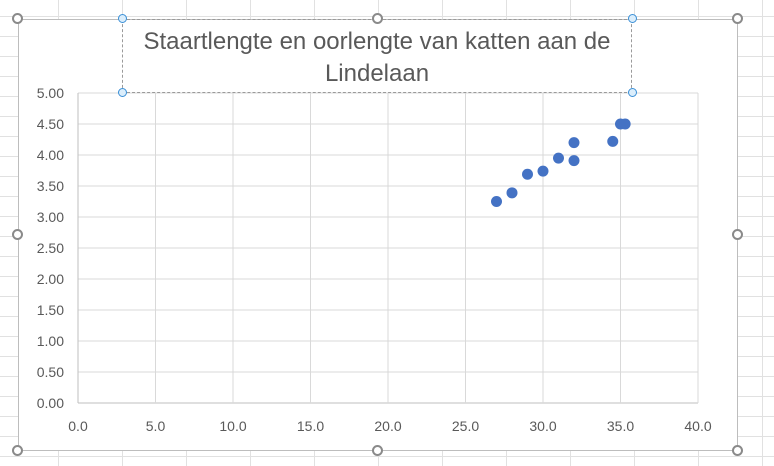  What do you see at coordinates (377, 18) in the screenshot?
I see `chart-resize-handle-top-center` at bounding box center [377, 18].